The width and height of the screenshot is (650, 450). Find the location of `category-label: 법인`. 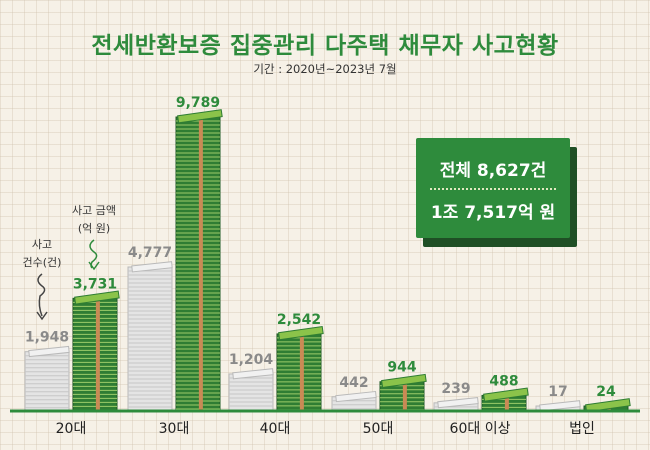

category-label: 법인 is located at coordinates (582, 429).